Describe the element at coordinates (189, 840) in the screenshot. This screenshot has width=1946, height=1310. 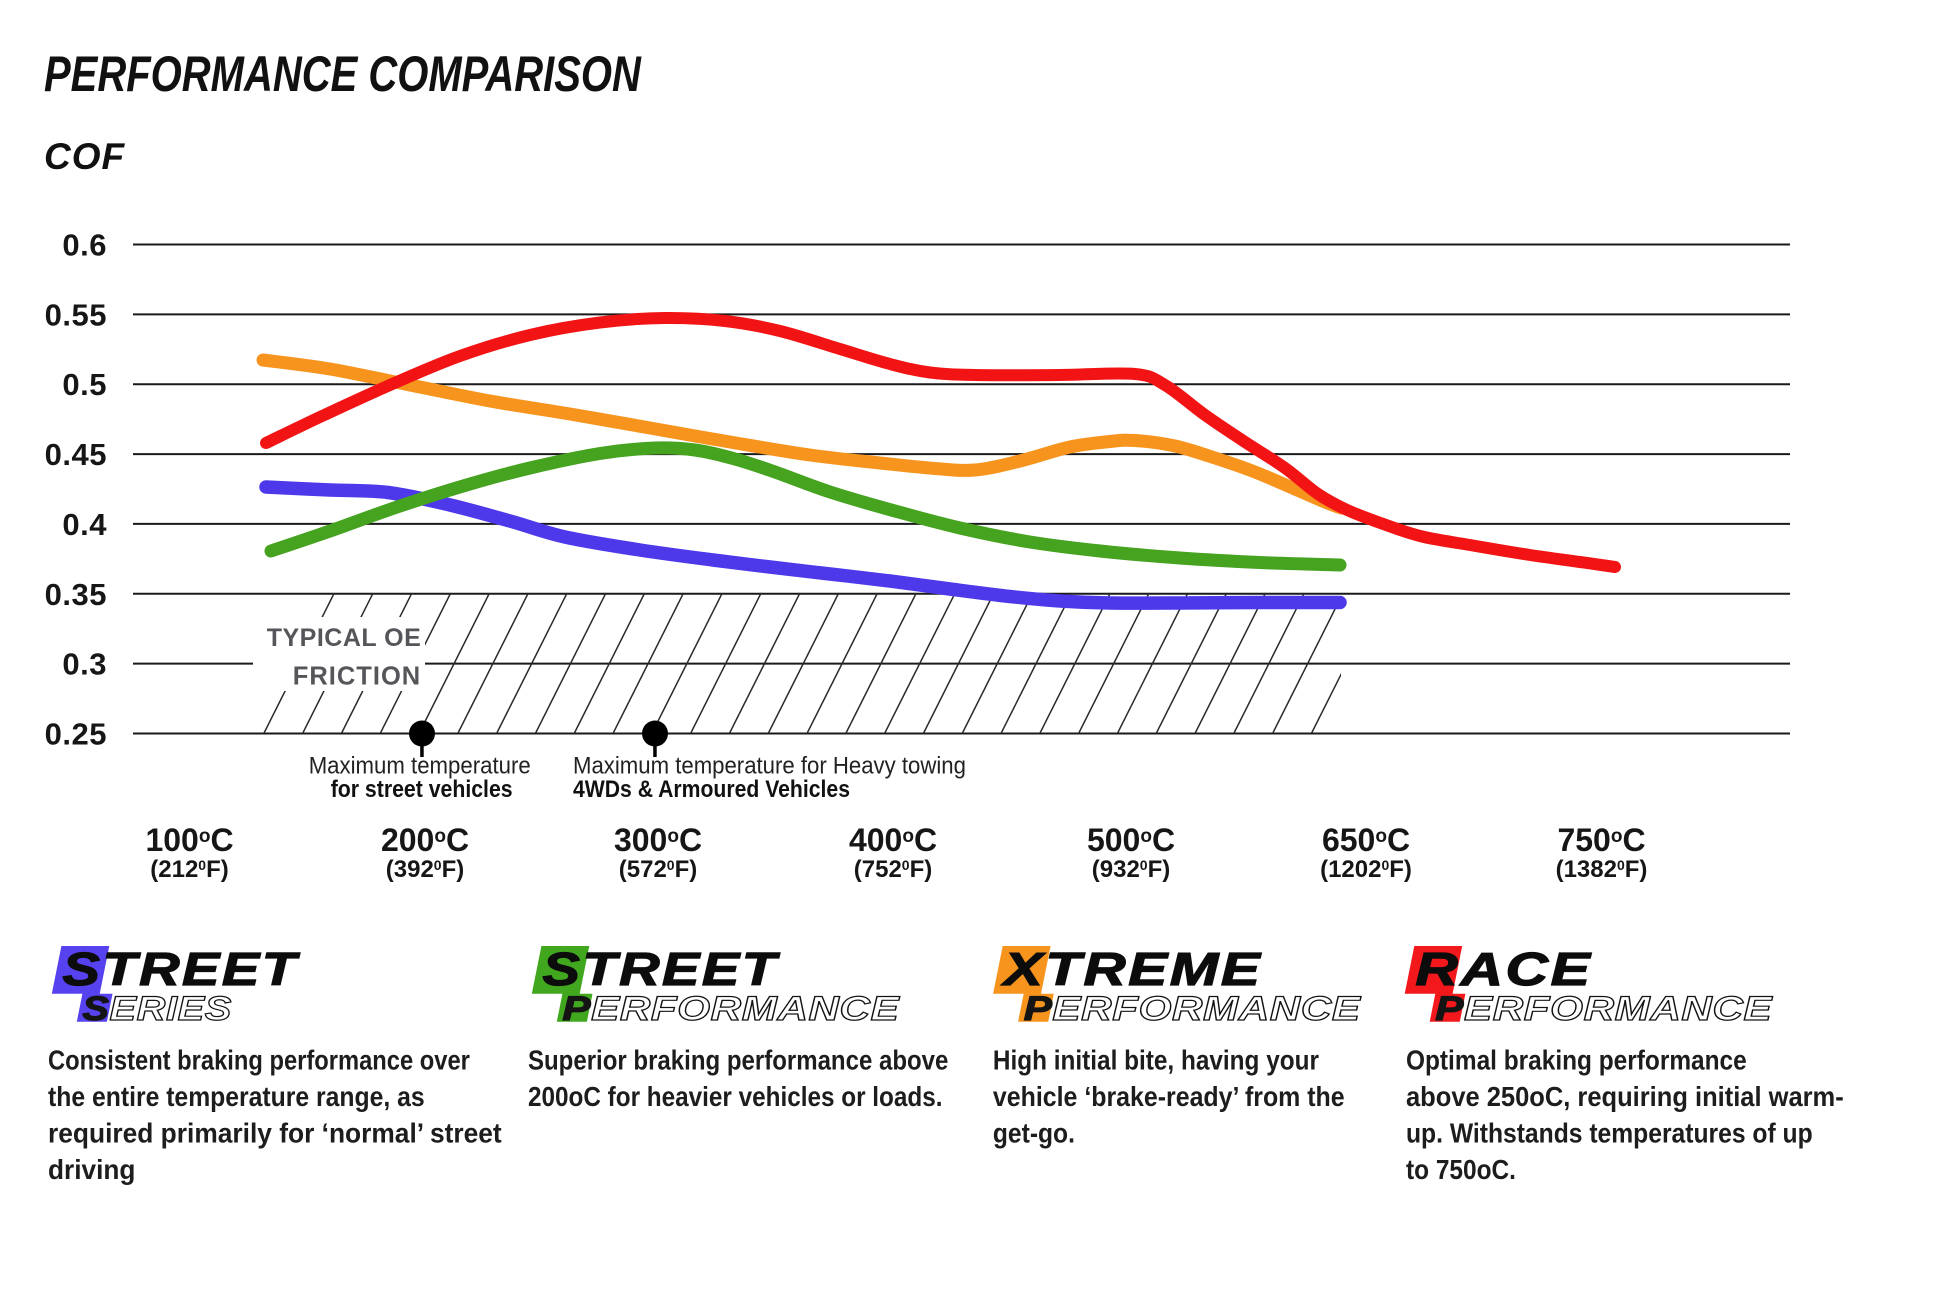
I see `svg-text: 100oC` at that location.